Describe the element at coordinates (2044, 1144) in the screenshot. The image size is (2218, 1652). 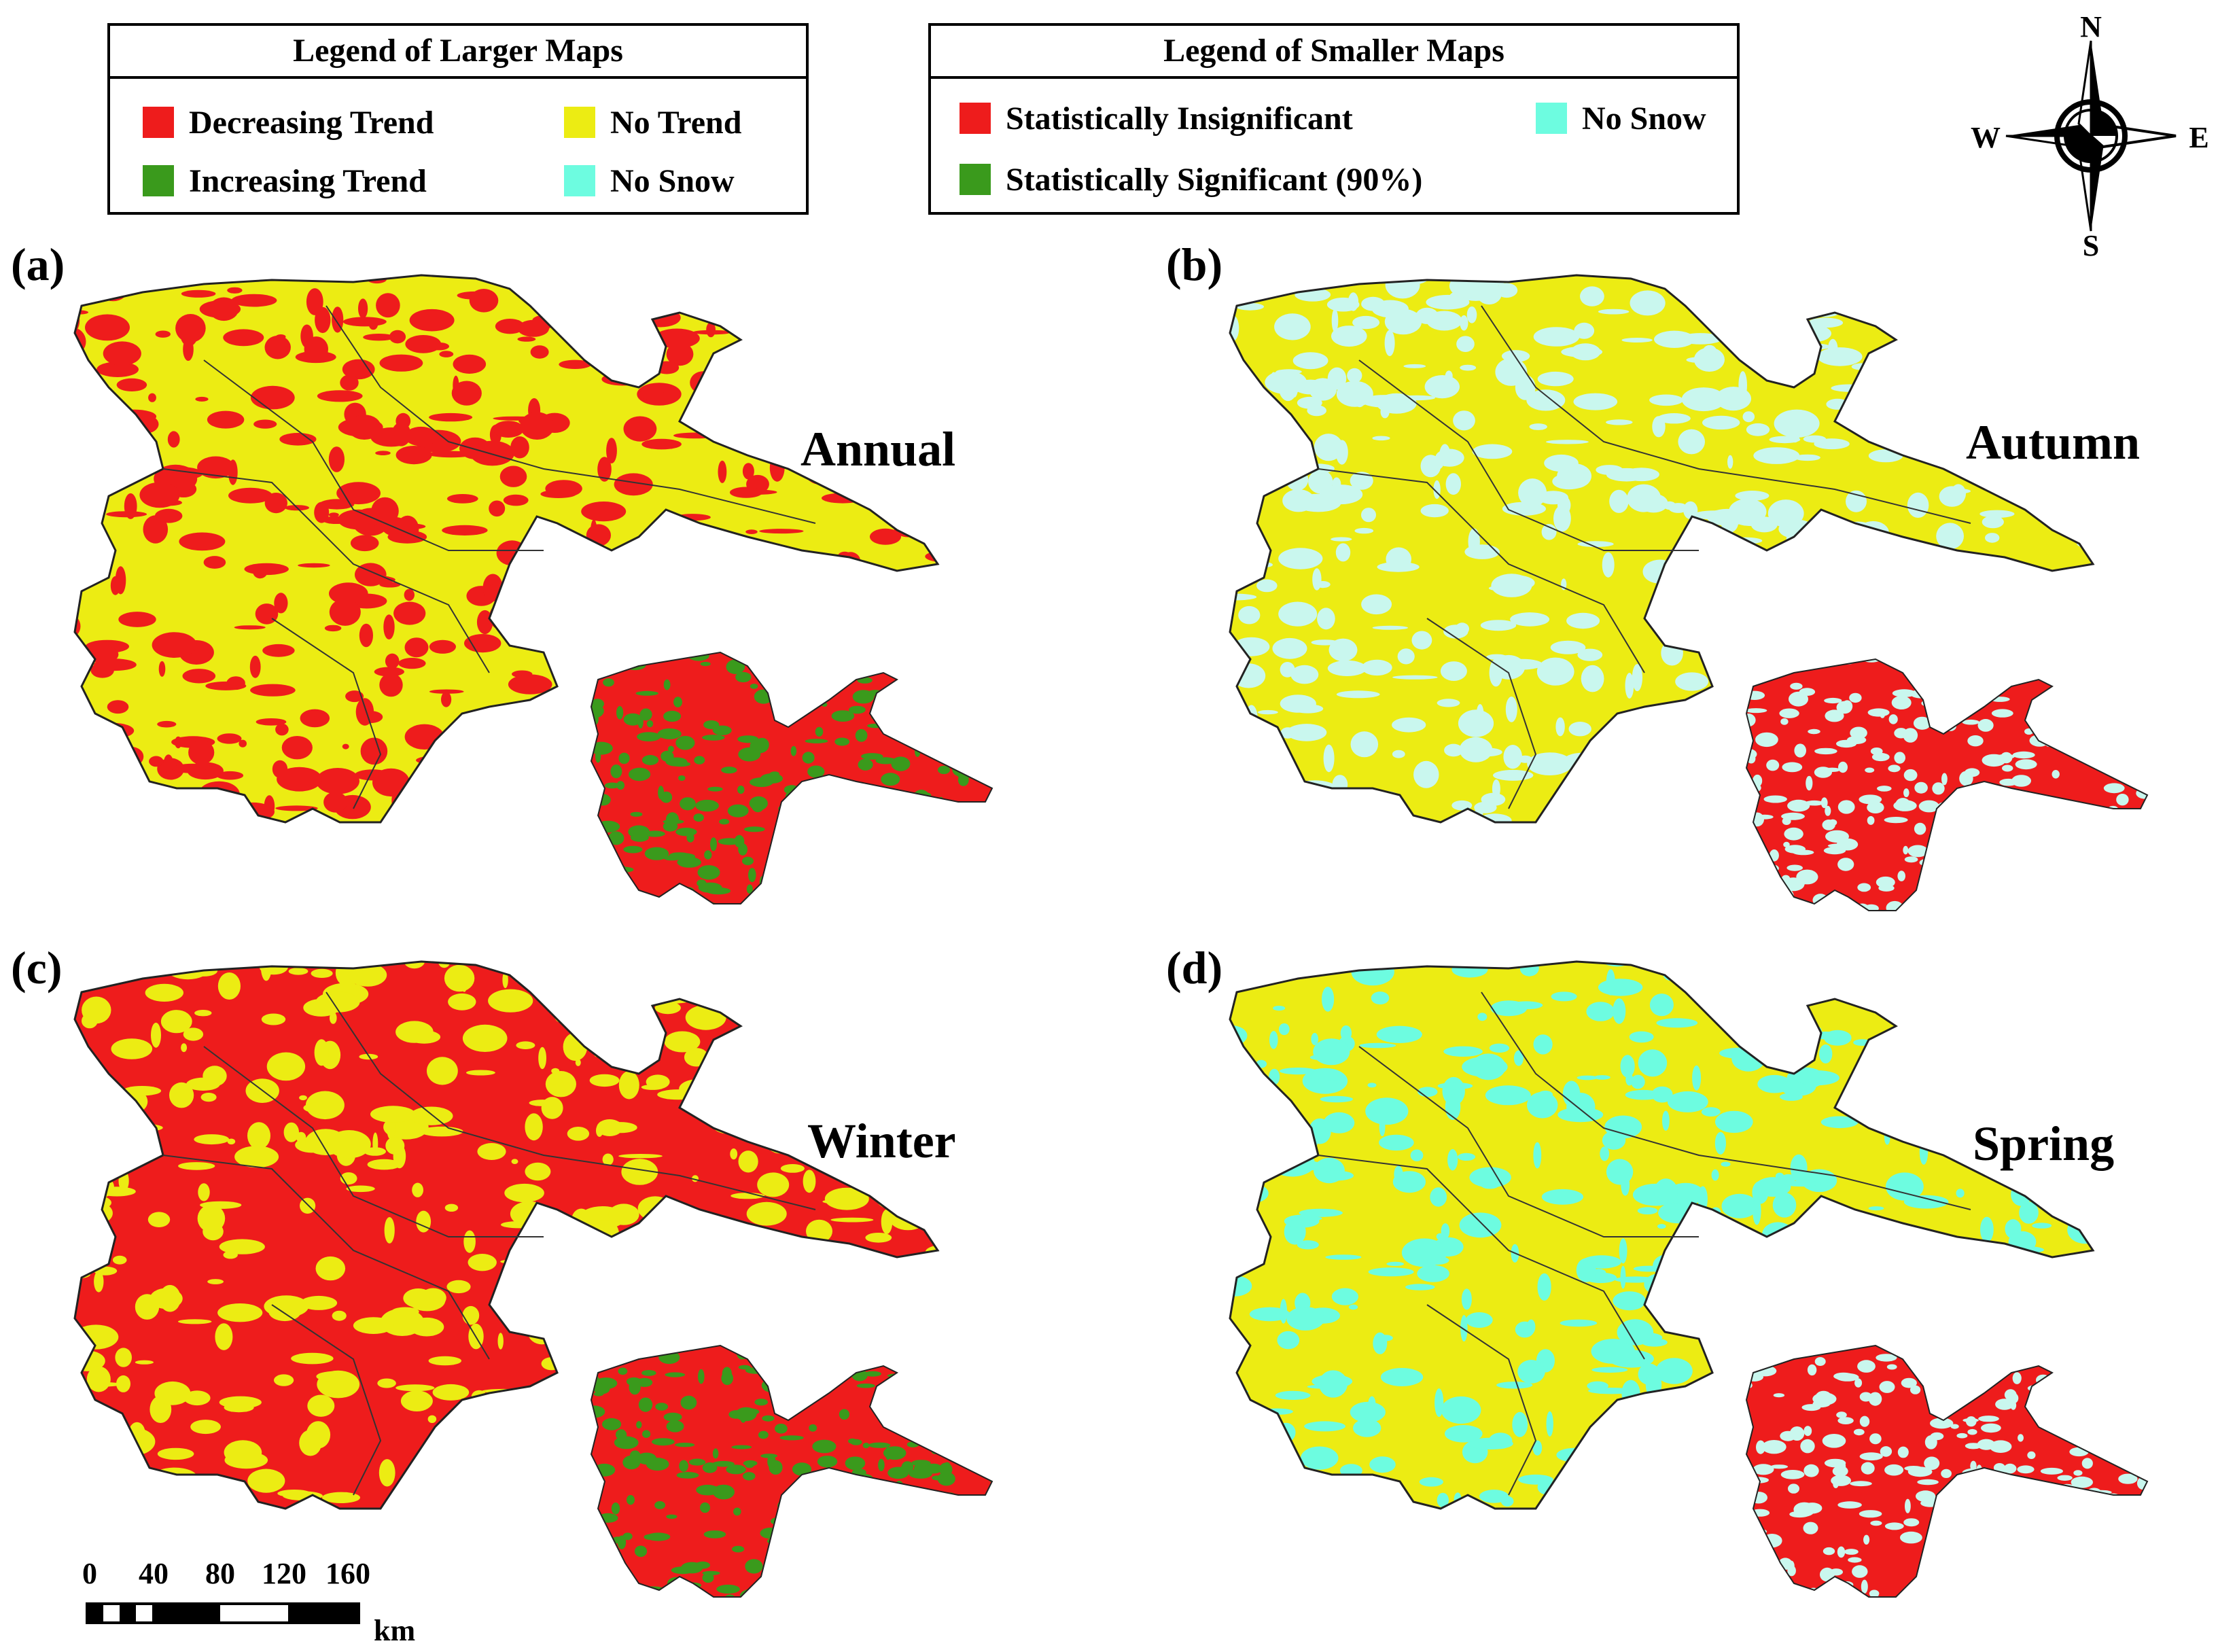
I see `season-label-spring: Spring` at that location.